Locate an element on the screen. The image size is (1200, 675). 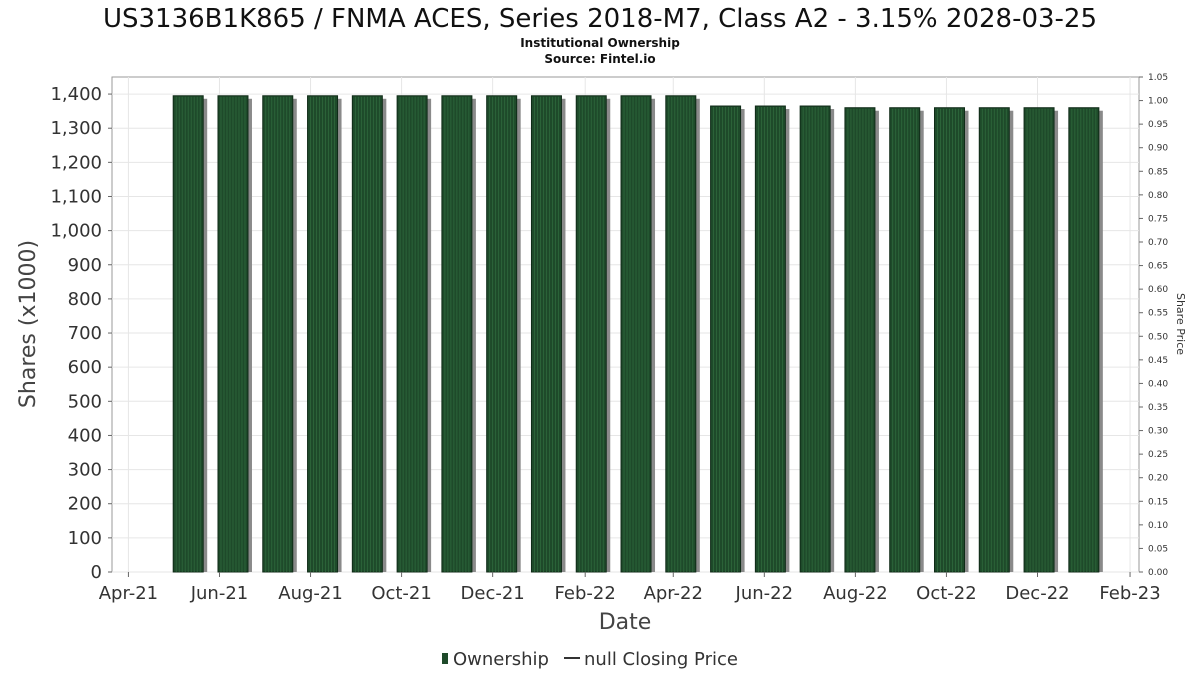
legend: Ownership null Closing Price is located at coordinates (590, 659).